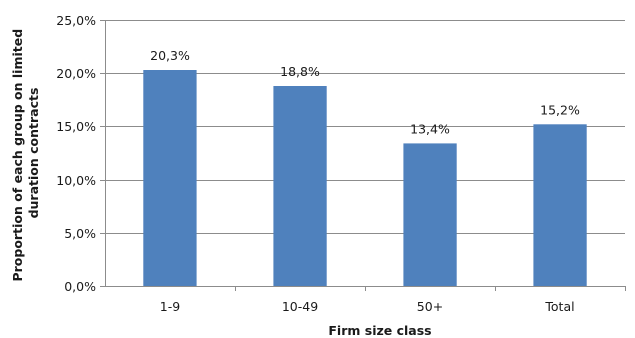 The height and width of the screenshot is (338, 635). What do you see at coordinates (170, 55) in the screenshot?
I see `data-label: 20,3%` at bounding box center [170, 55].